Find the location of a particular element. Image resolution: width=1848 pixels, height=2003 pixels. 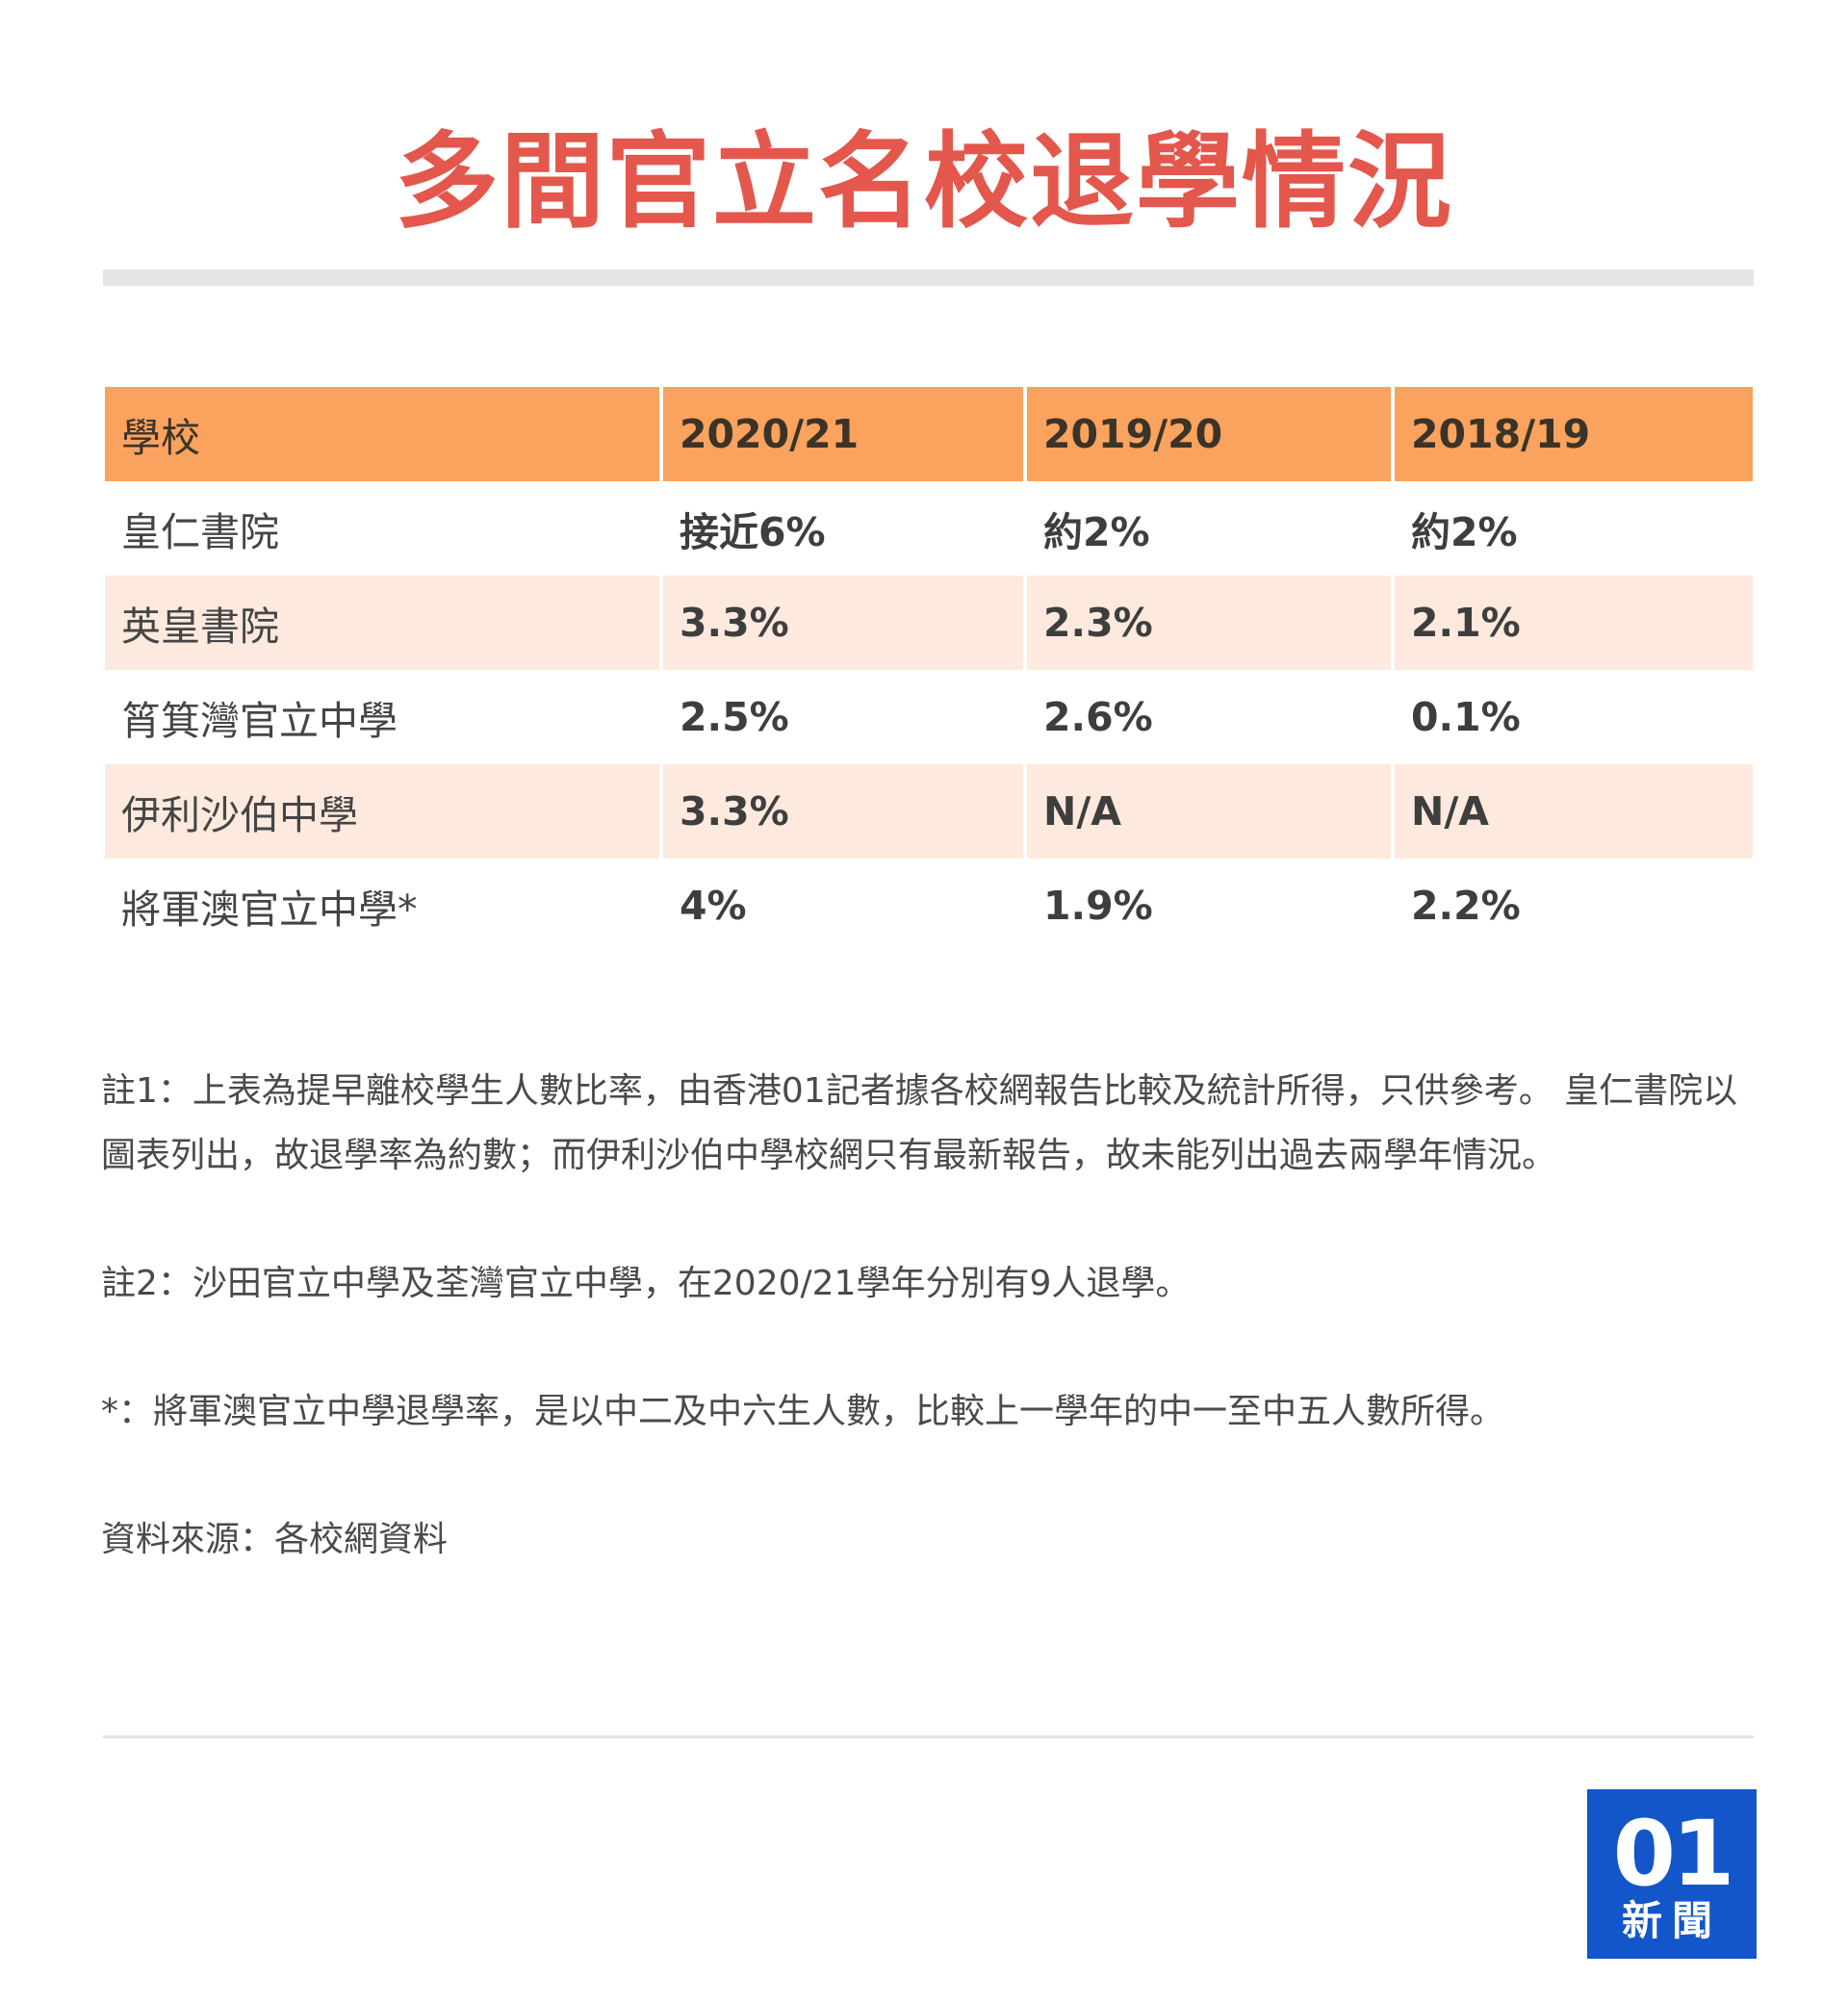

note-2: 註2：沙田官立中學及荃灣官立中學，在2020/21學年分別有9人退學。 is located at coordinates (646, 1284).